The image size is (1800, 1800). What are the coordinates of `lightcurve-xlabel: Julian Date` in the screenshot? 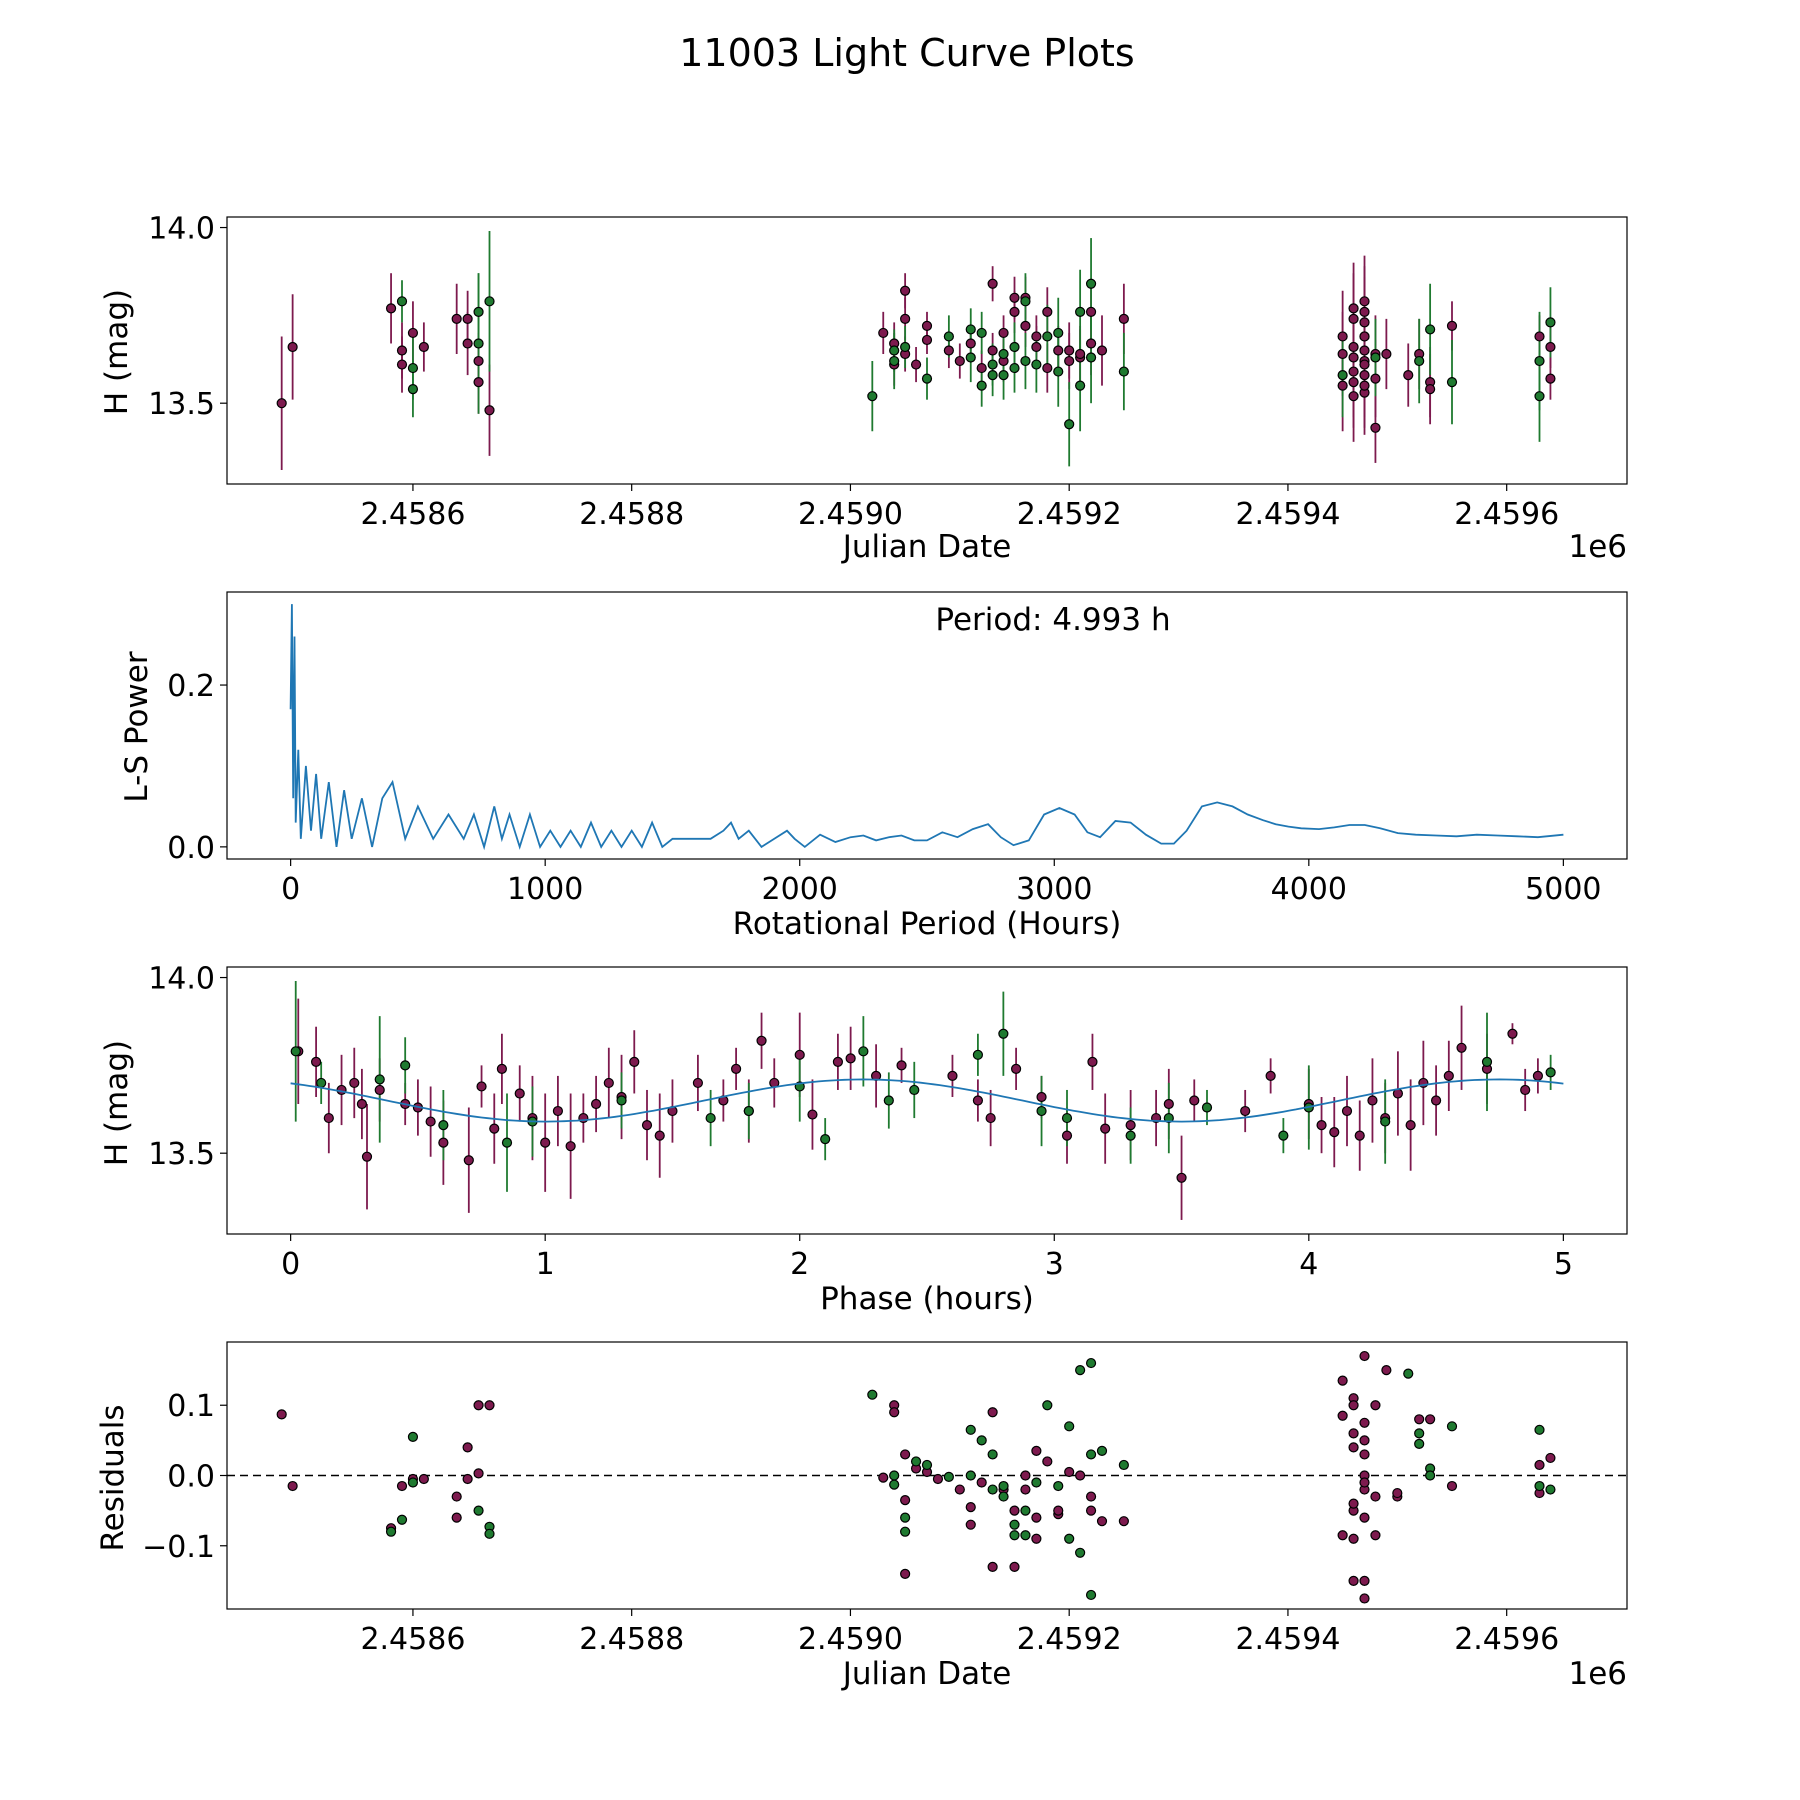 It's located at (926, 547).